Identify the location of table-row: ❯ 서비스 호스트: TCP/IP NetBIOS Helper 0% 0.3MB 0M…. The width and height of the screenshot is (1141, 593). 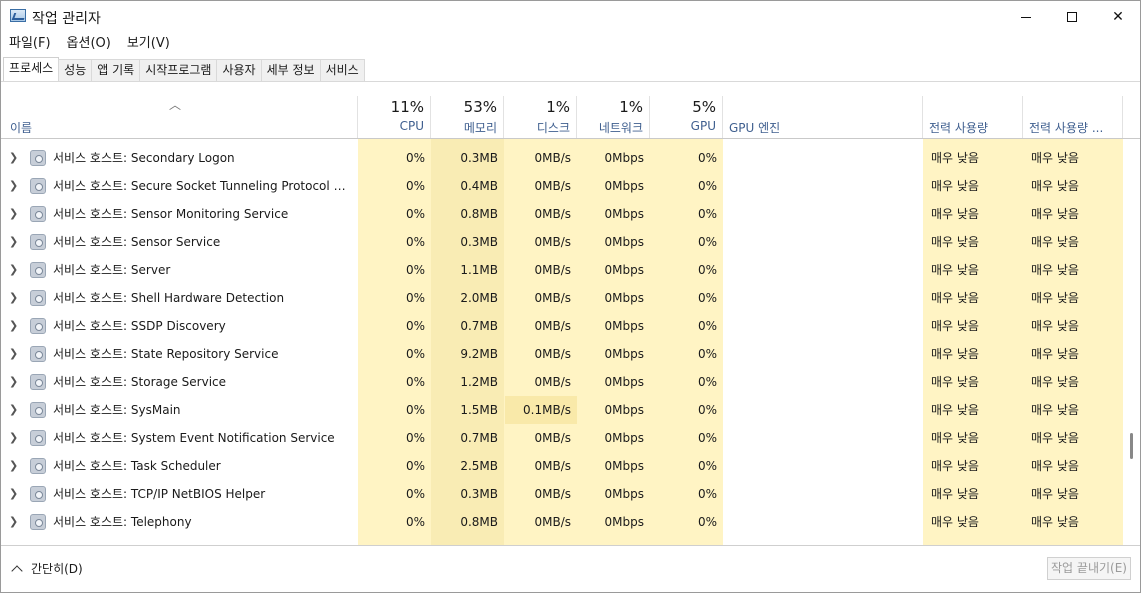
(570, 494).